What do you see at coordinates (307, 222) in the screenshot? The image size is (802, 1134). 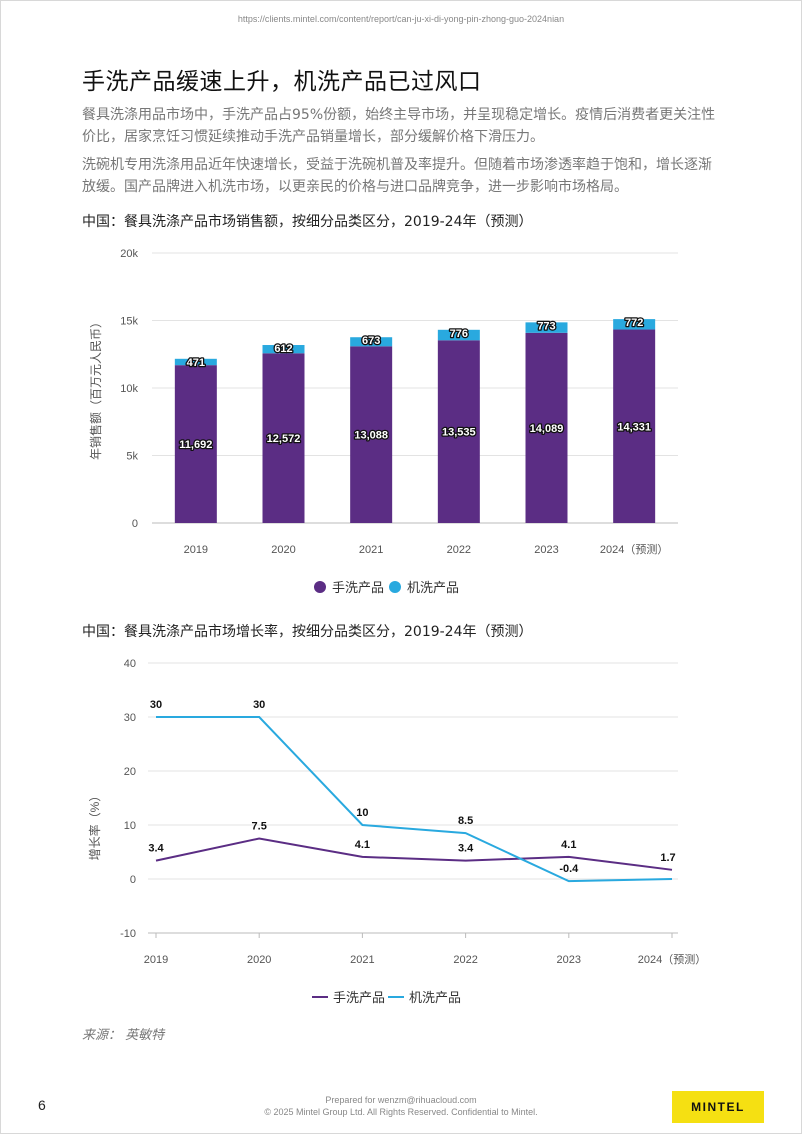 I see `bar-chart-title: 中国：餐具洗涤产品市场销售额，按细分品类区分，2019-24年（预测）` at bounding box center [307, 222].